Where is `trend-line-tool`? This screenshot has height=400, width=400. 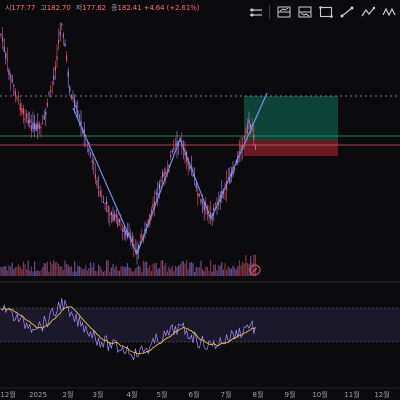 trend-line-tool is located at coordinates (346, 12).